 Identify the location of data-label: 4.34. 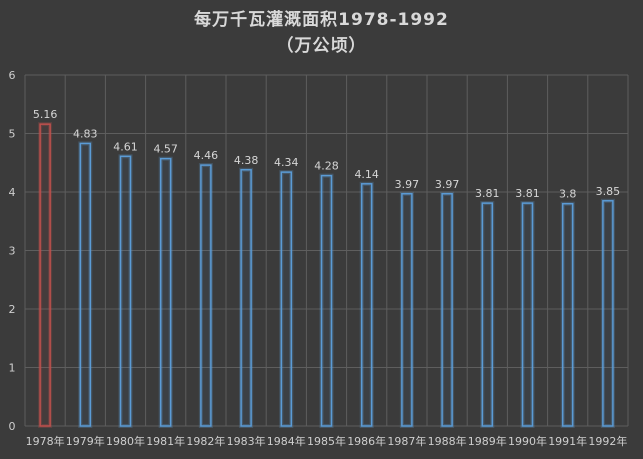
(286, 162).